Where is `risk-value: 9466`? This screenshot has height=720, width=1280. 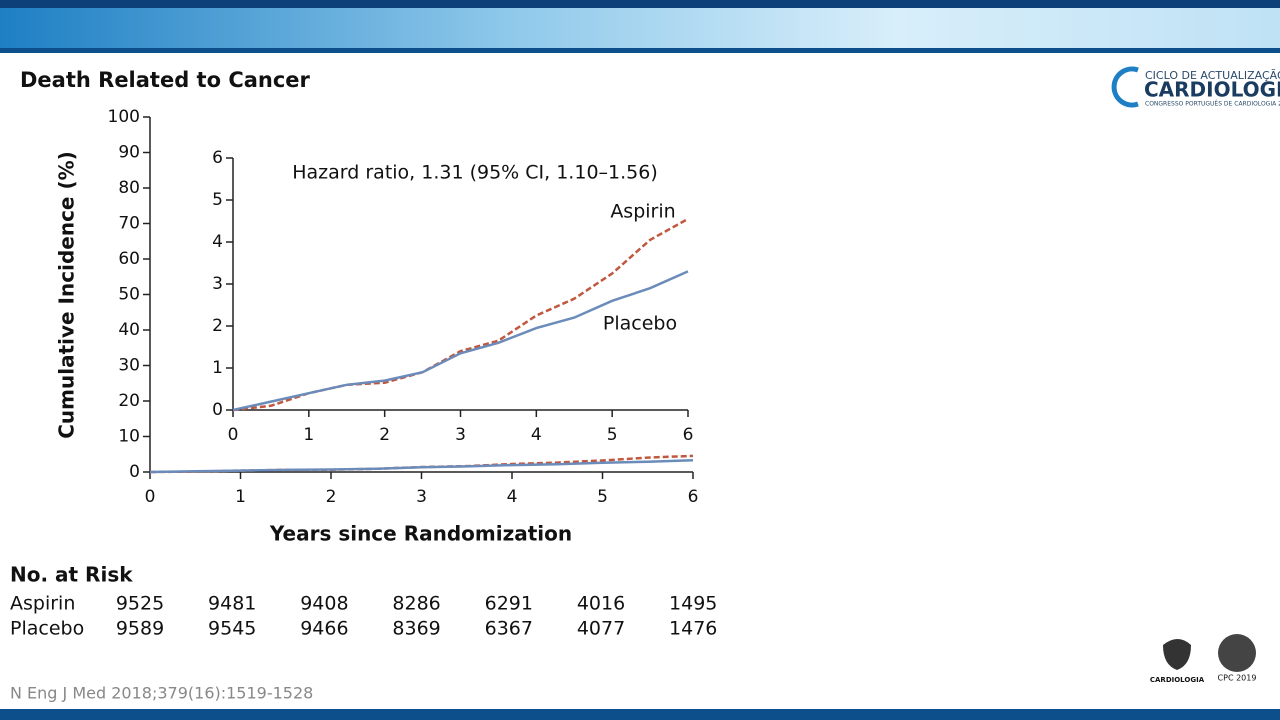
risk-value: 9466 is located at coordinates (324, 629).